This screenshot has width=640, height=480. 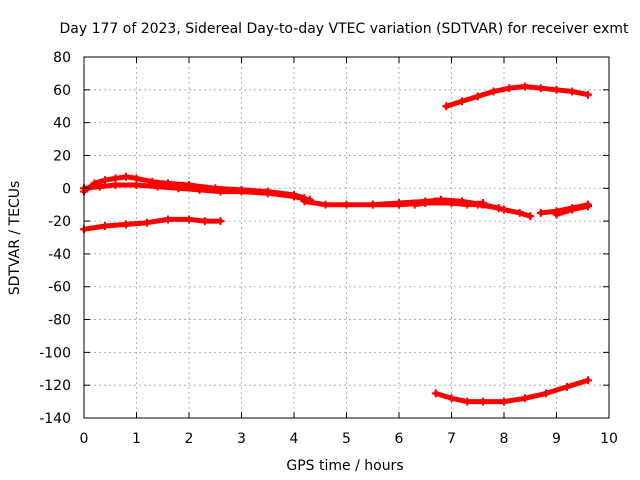 I want to click on x-tick-label: 4, so click(x=294, y=439).